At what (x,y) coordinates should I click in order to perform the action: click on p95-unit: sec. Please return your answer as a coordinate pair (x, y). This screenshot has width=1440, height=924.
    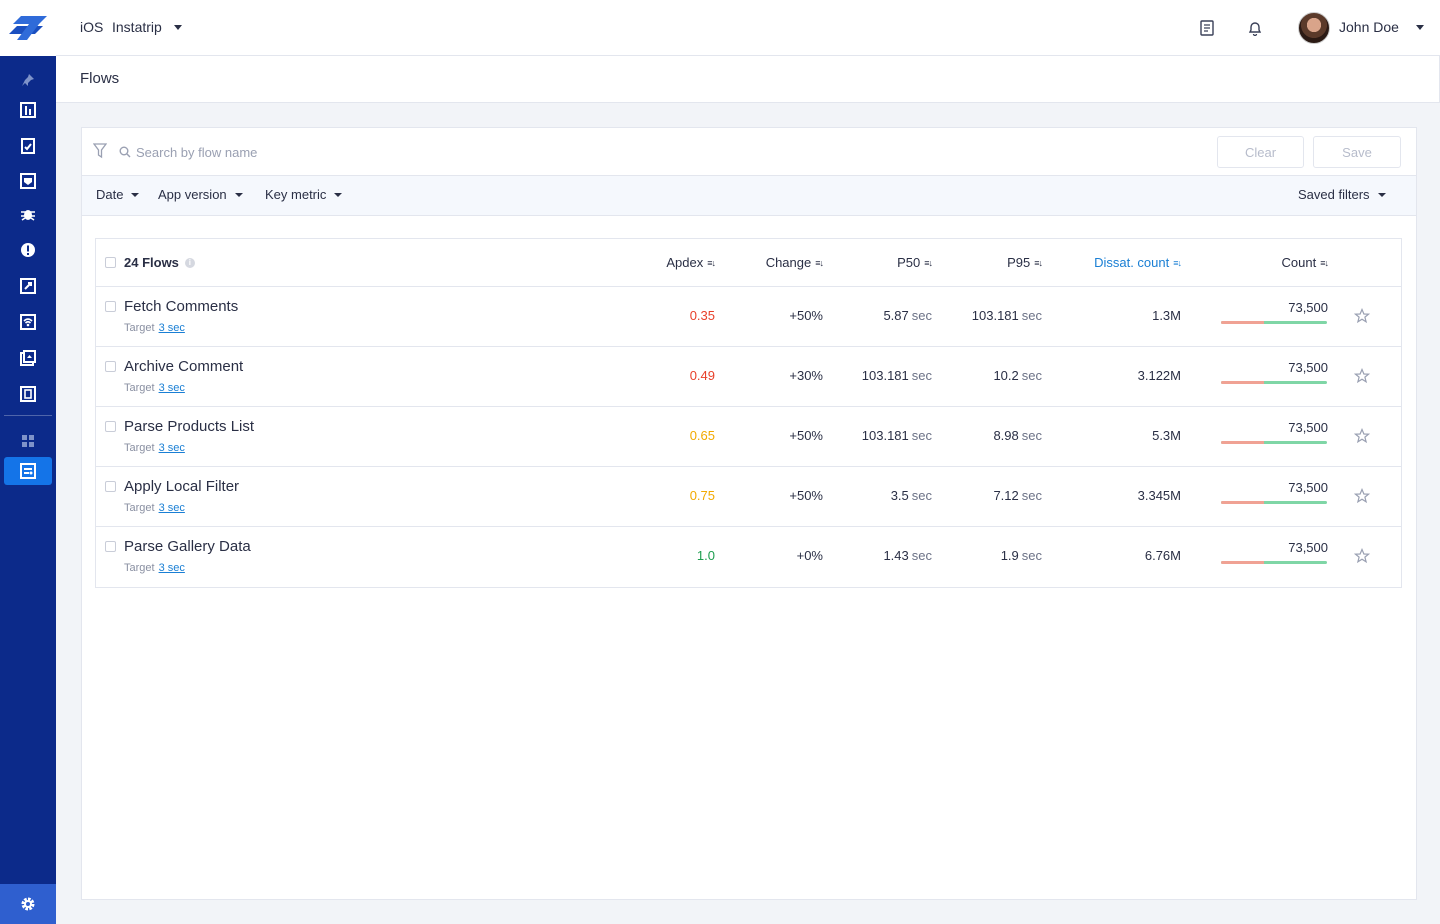
    Looking at the image, I should click on (1031, 375).